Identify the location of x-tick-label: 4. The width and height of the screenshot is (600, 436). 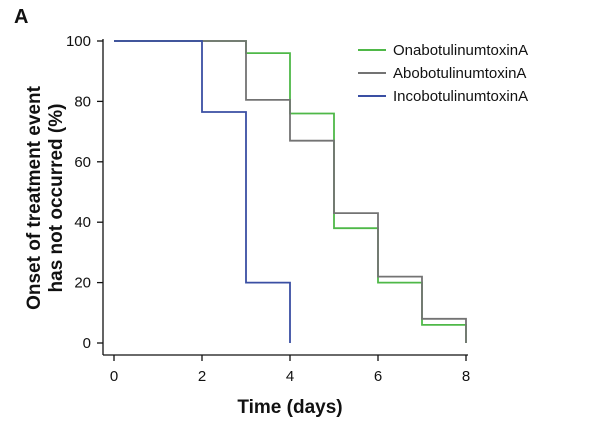
(290, 376).